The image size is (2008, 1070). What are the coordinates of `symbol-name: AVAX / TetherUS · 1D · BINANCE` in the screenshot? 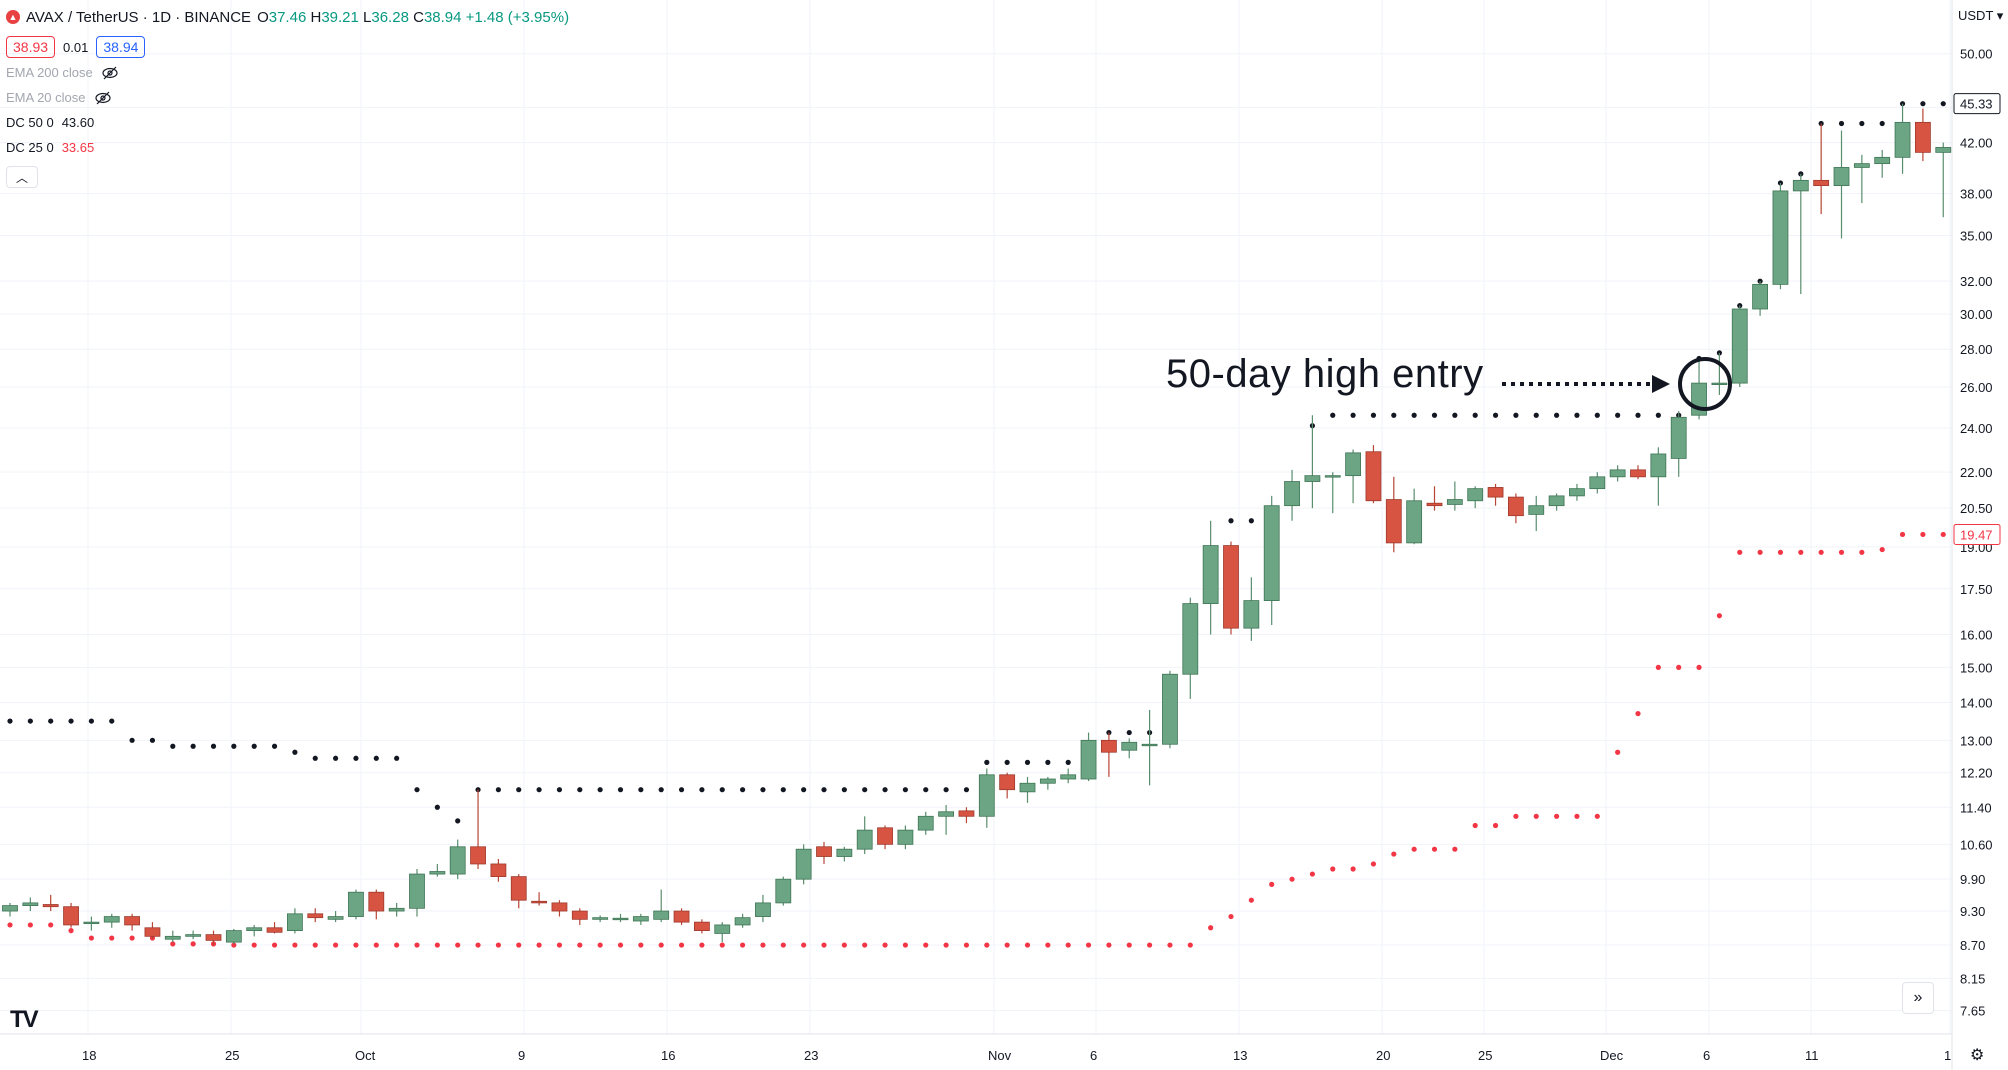 It's located at (139, 17).